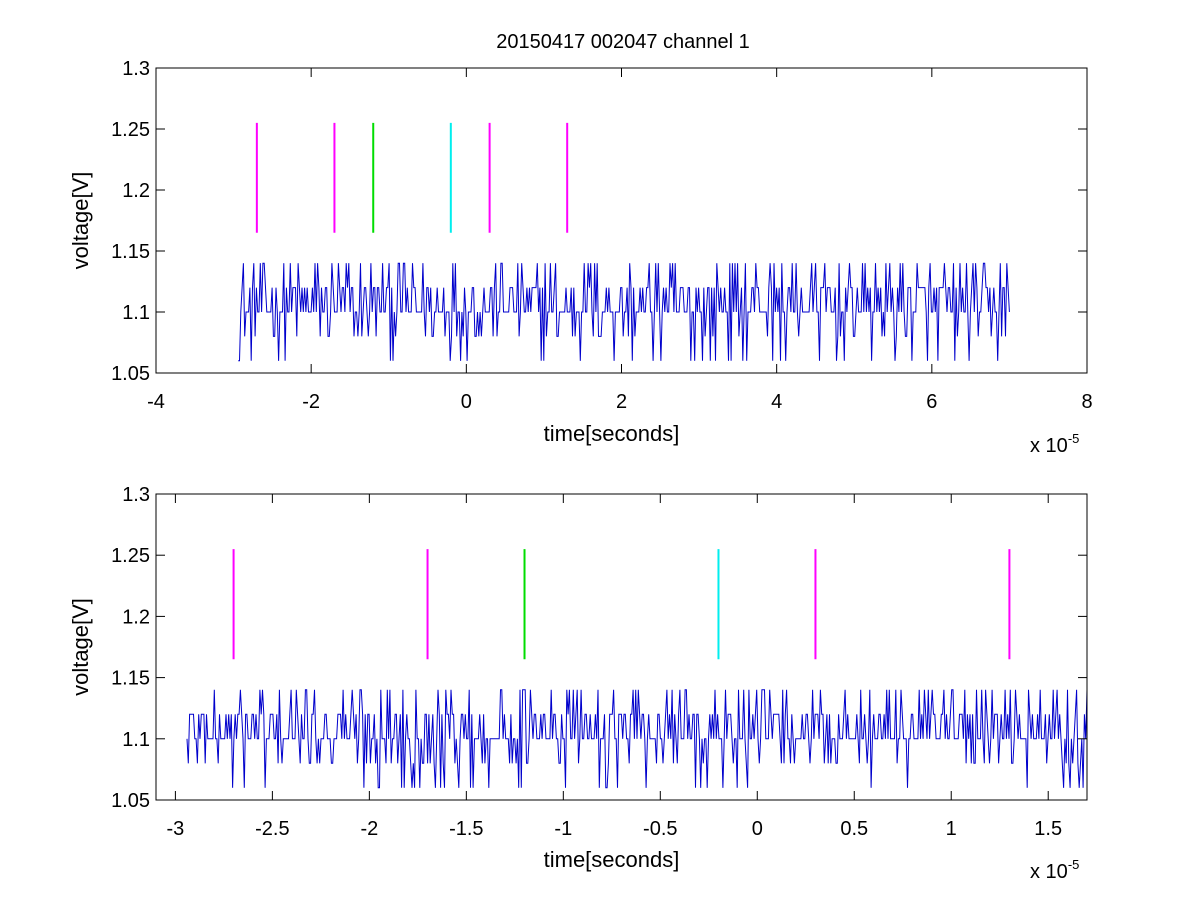 This screenshot has width=1200, height=901. What do you see at coordinates (136, 617) in the screenshot?
I see `bottom-y-tick-label: 1.2` at bounding box center [136, 617].